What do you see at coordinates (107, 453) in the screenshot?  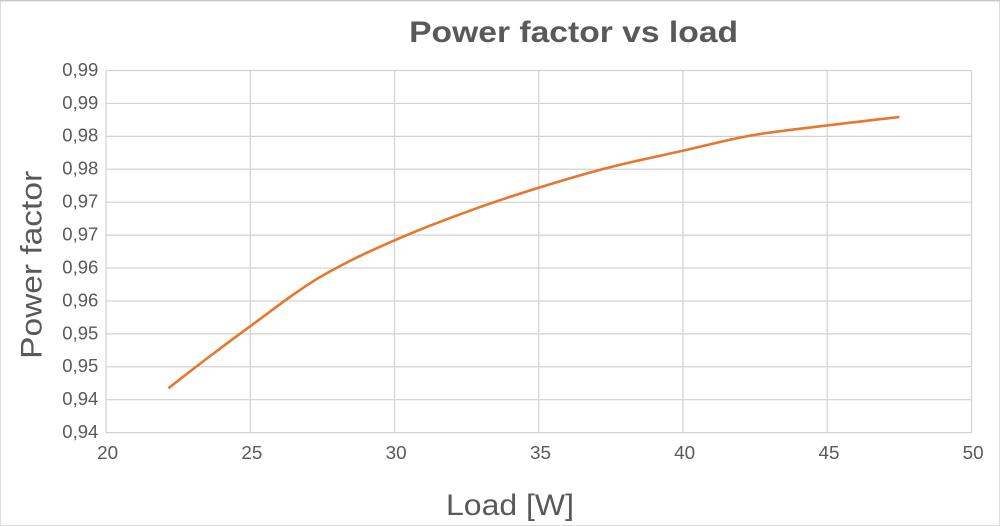 I see `svg-text: 20` at bounding box center [107, 453].